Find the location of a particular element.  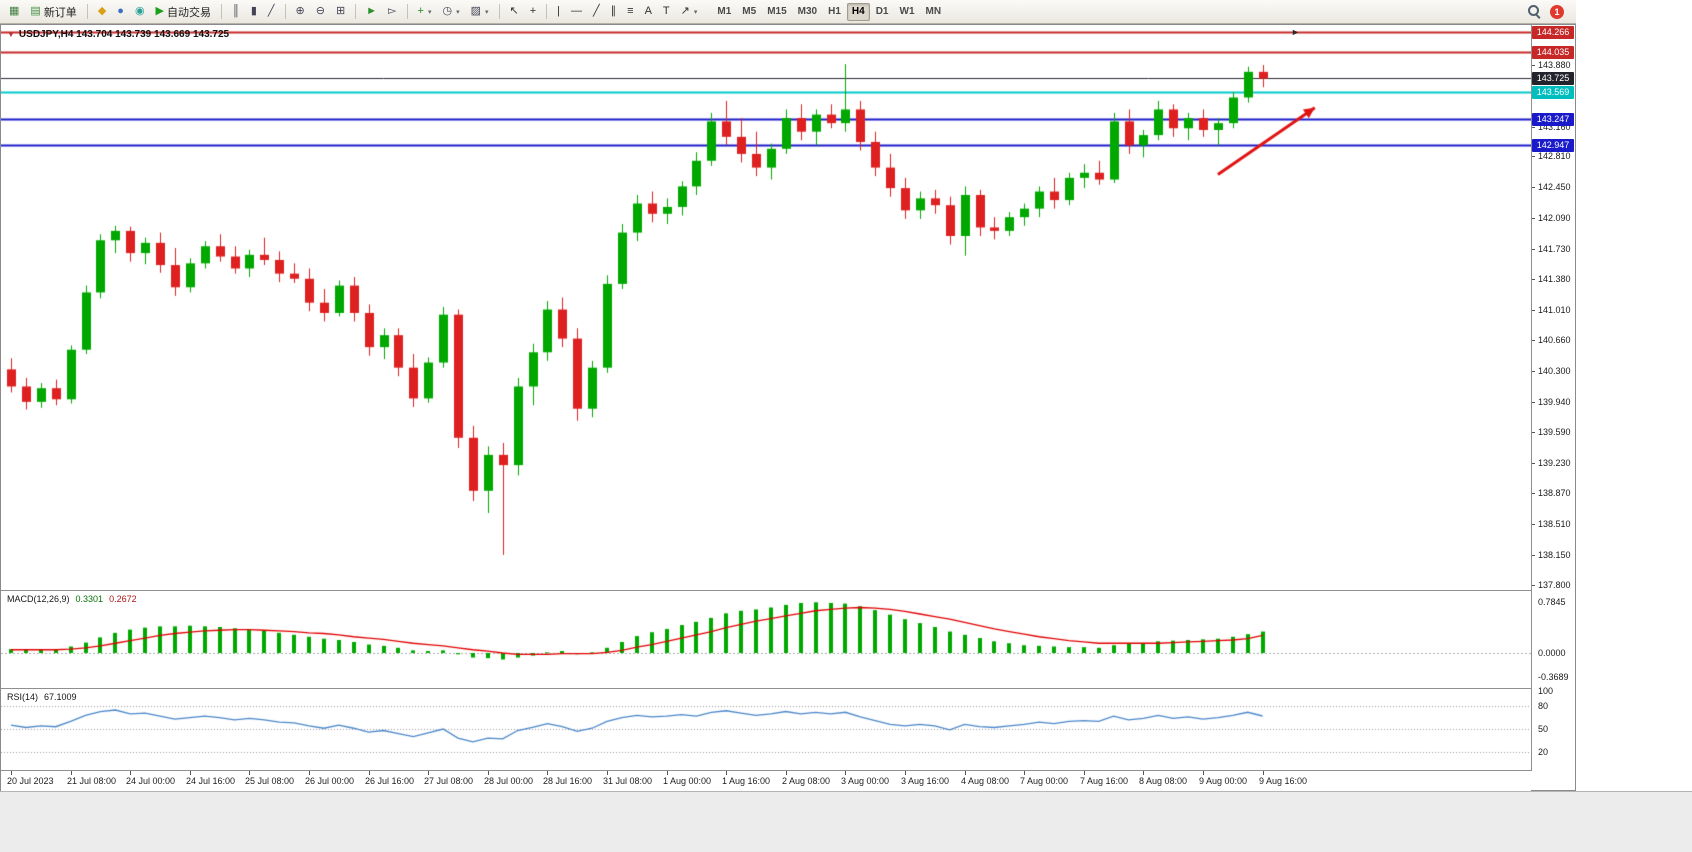

price-level-box: 143.725 is located at coordinates (1553, 78).